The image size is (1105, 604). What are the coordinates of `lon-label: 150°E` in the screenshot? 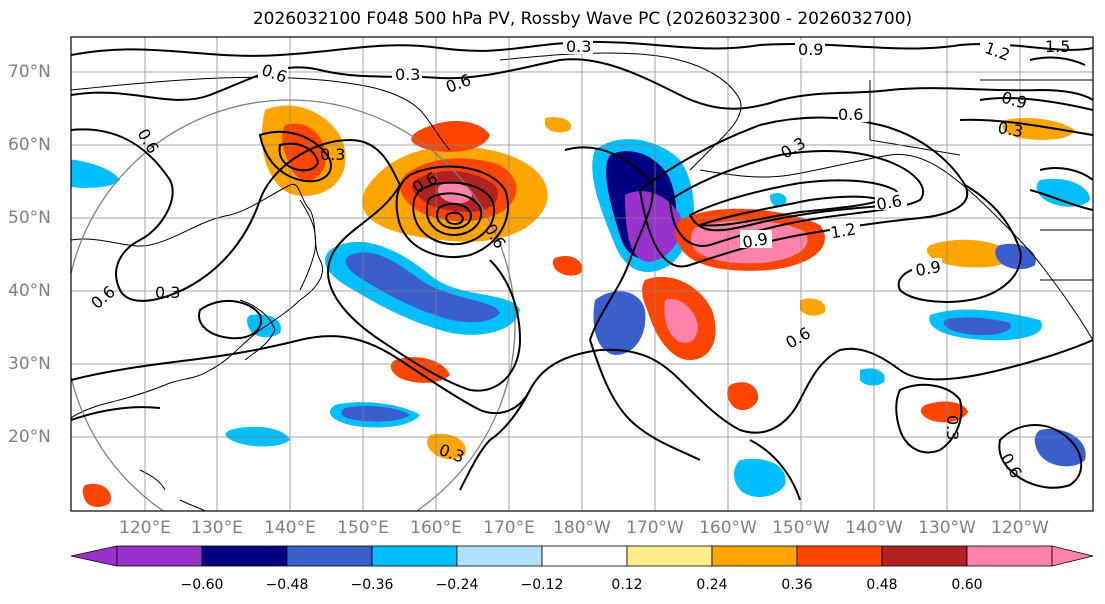 It's located at (363, 528).